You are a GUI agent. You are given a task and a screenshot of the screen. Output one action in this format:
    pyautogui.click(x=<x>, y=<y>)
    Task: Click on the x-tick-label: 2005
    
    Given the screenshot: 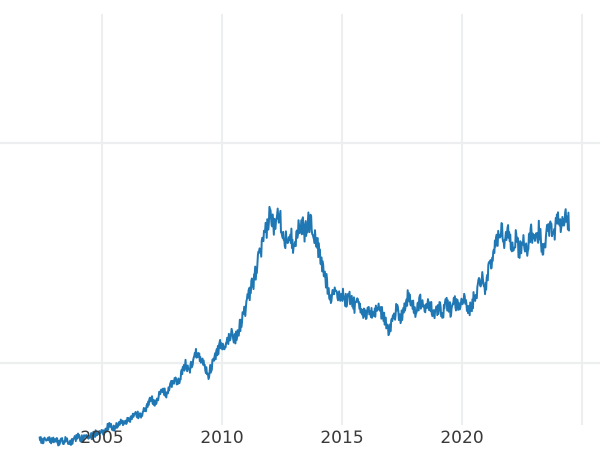 What is the action you would take?
    pyautogui.click(x=102, y=438)
    